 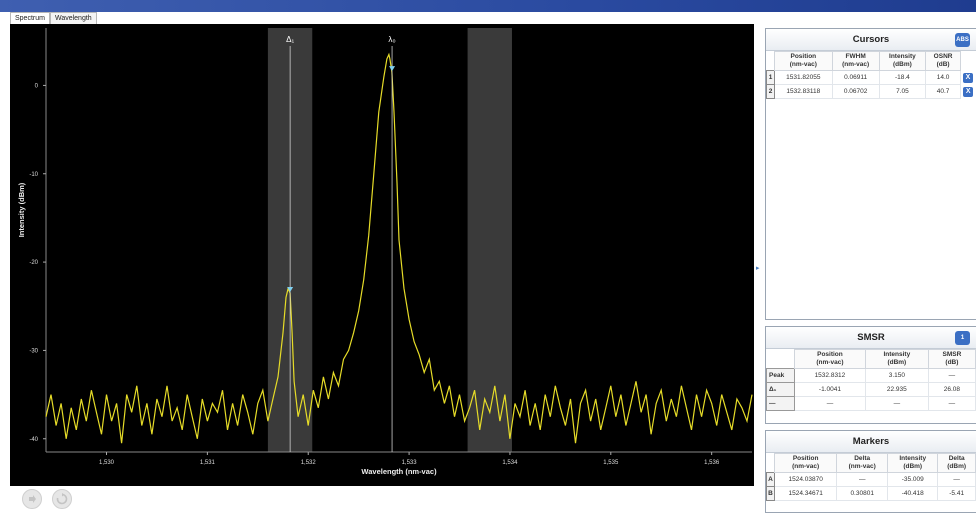 I want to click on play-icon, so click(x=32, y=499).